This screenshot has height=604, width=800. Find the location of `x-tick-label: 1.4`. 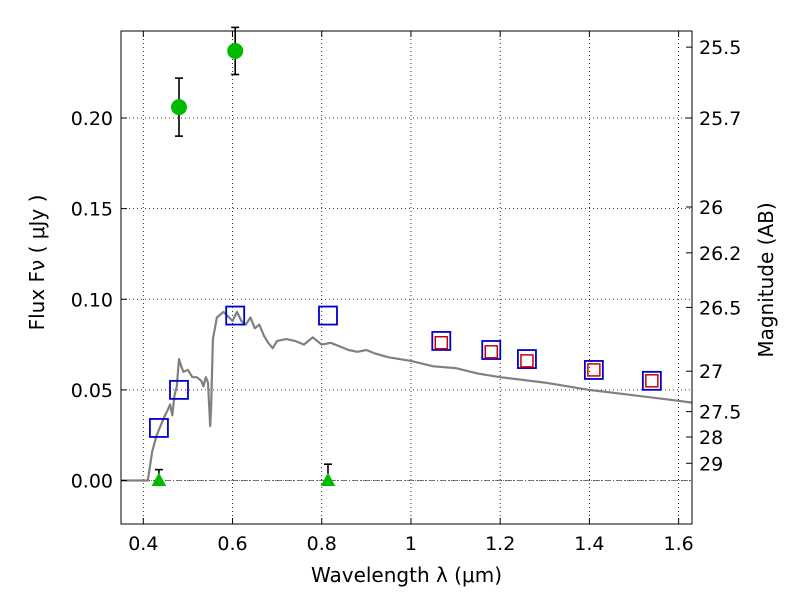

x-tick-label: 1.4 is located at coordinates (589, 544).